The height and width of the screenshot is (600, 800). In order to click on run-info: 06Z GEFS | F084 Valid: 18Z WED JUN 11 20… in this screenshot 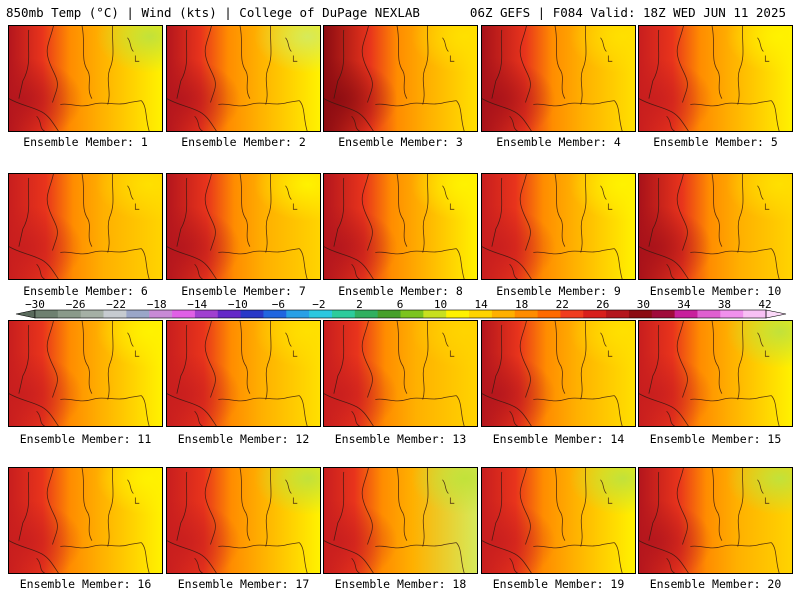, I will do `click(627, 12)`.